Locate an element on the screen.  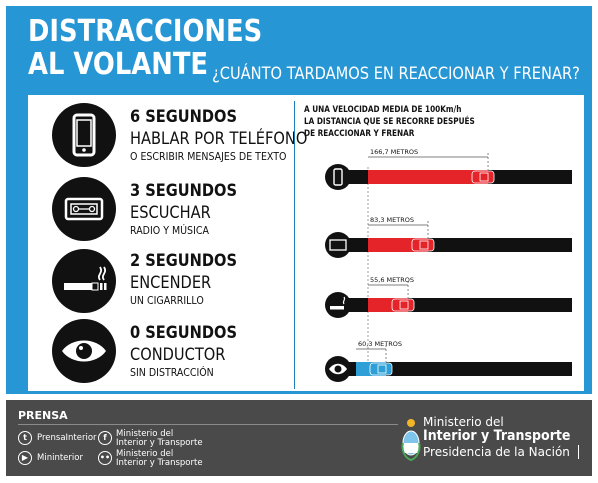
row-4-detail: SIN DISTRACCIÓN is located at coordinates (172, 372).